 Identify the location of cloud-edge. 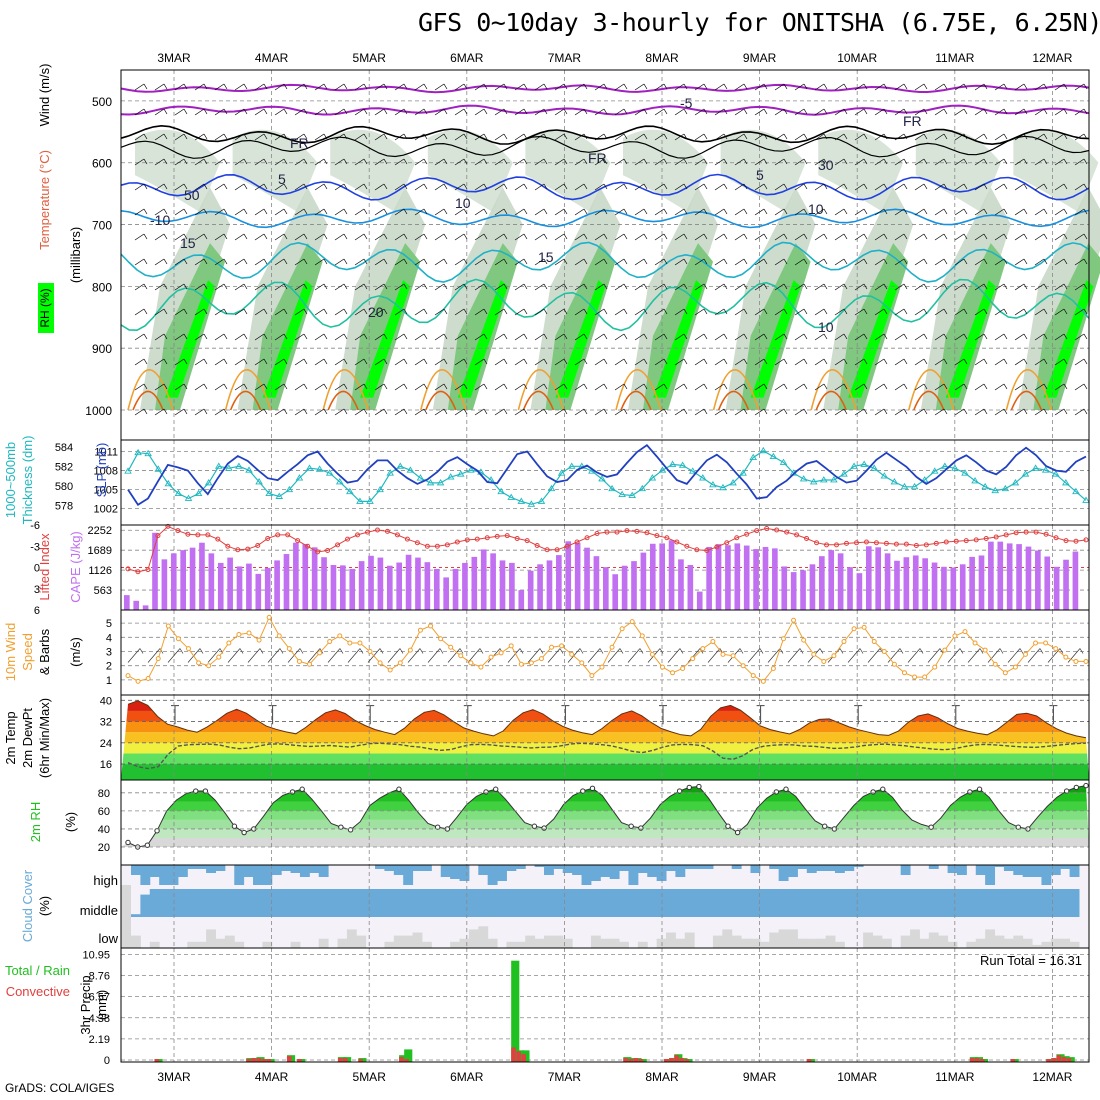
(126, 916).